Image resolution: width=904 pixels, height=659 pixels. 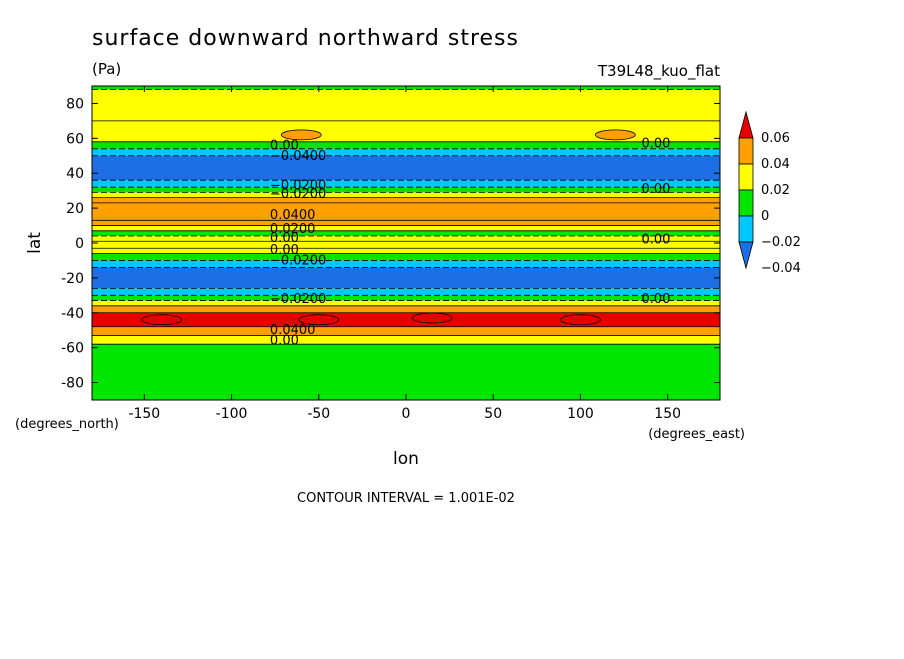 I want to click on y-tick-label: -20, so click(x=72, y=279).